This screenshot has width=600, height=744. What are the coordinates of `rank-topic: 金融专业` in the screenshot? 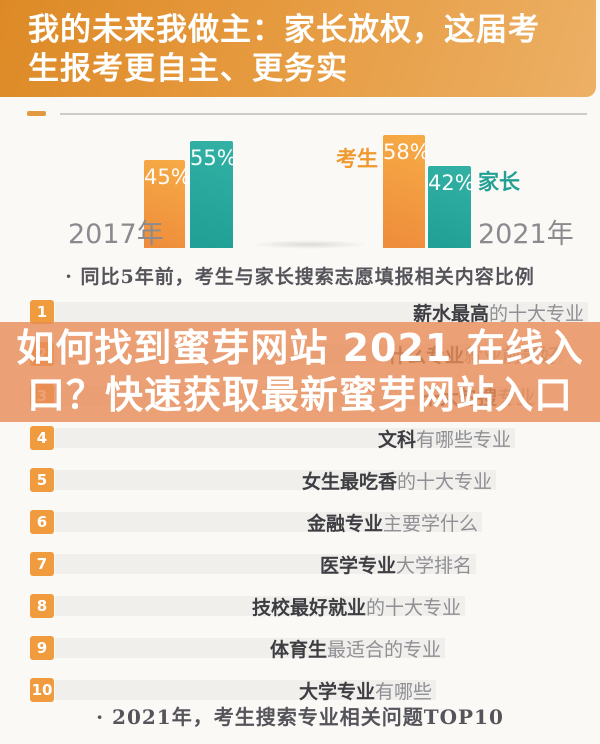 It's located at (344, 523).